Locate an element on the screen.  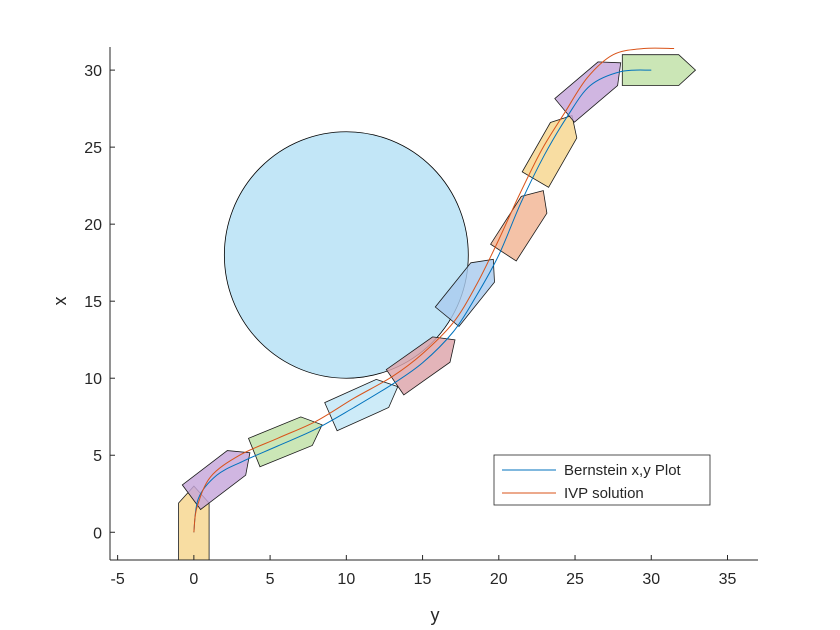
y-tick-label: 10 is located at coordinates (93, 379).